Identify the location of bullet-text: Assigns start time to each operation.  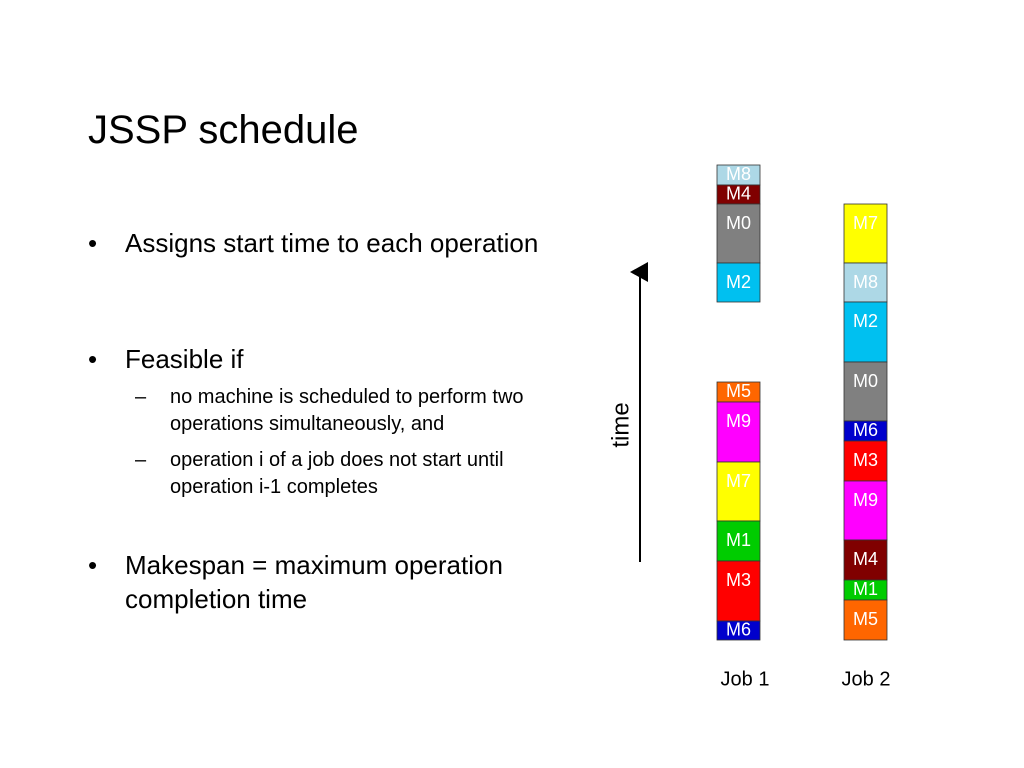
(332, 243).